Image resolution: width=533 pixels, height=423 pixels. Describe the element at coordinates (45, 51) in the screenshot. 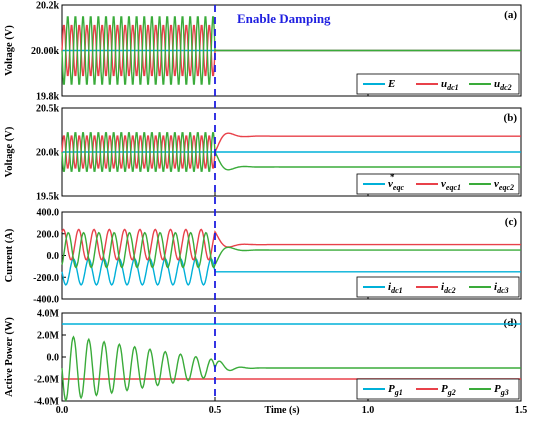

I see `y-tick-label: 20.00k` at that location.